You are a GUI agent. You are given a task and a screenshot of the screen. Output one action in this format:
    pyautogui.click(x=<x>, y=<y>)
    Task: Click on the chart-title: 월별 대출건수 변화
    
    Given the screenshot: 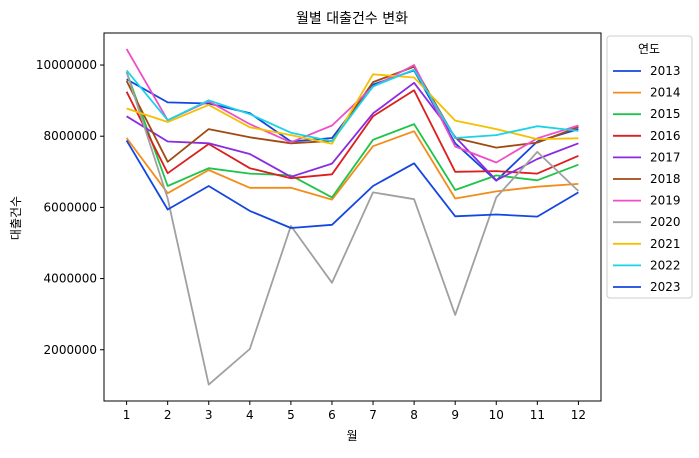 What is the action you would take?
    pyautogui.click(x=352, y=19)
    